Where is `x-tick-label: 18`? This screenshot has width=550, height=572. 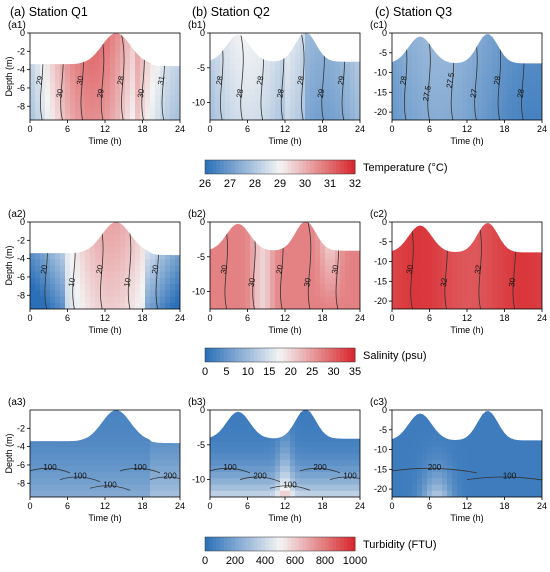 x-tick-label: 18 is located at coordinates (504, 318).